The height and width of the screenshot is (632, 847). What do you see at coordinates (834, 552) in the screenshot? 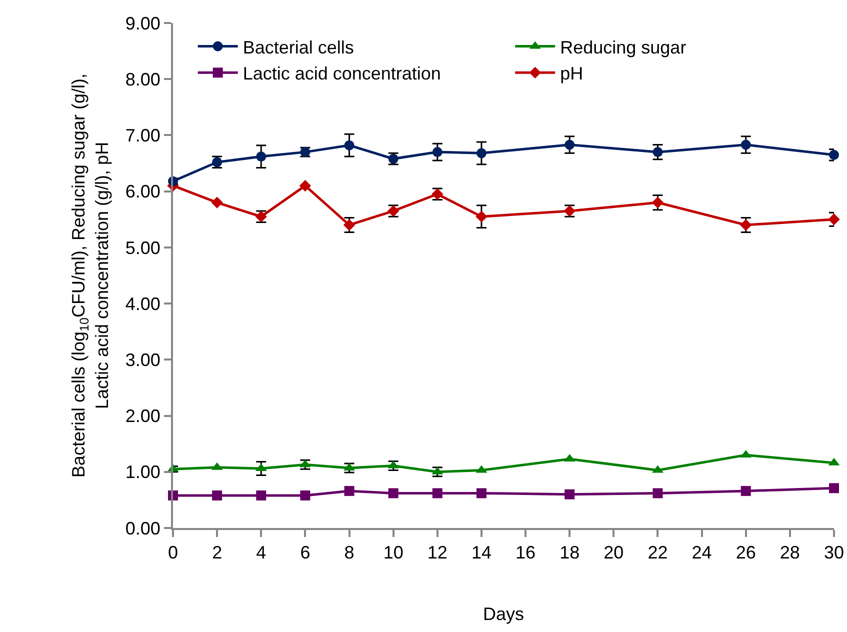
I see `x-tick-label: 30` at bounding box center [834, 552].